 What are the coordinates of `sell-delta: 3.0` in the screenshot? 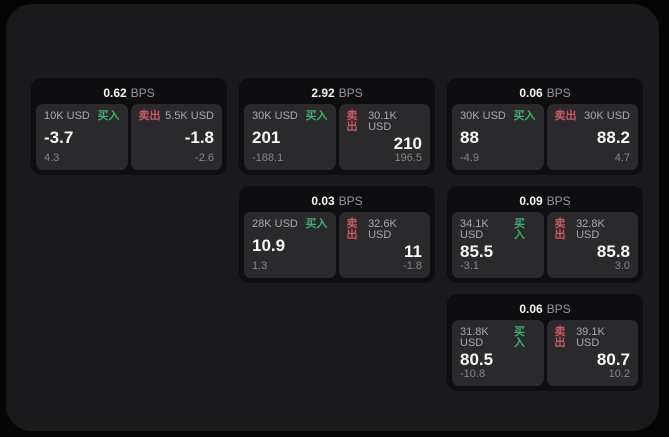 It's located at (622, 266).